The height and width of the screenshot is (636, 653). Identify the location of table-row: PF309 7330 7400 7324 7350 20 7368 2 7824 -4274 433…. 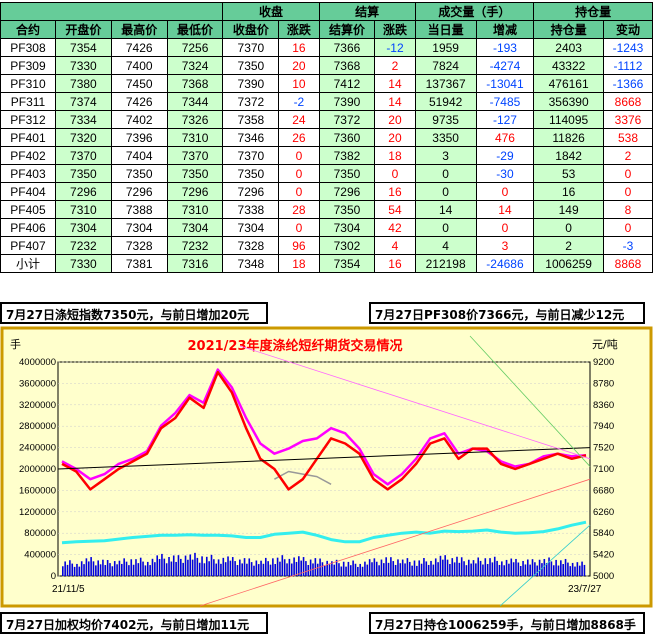
(326, 65).